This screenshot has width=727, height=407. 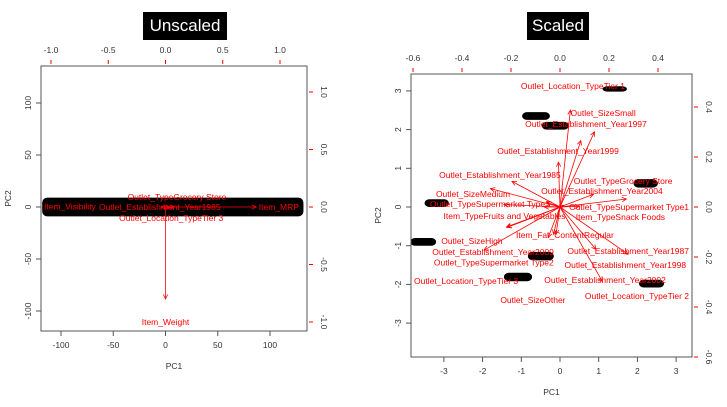 What do you see at coordinates (709, 257) in the screenshot?
I see `right-tick-label: -0.2` at bounding box center [709, 257].